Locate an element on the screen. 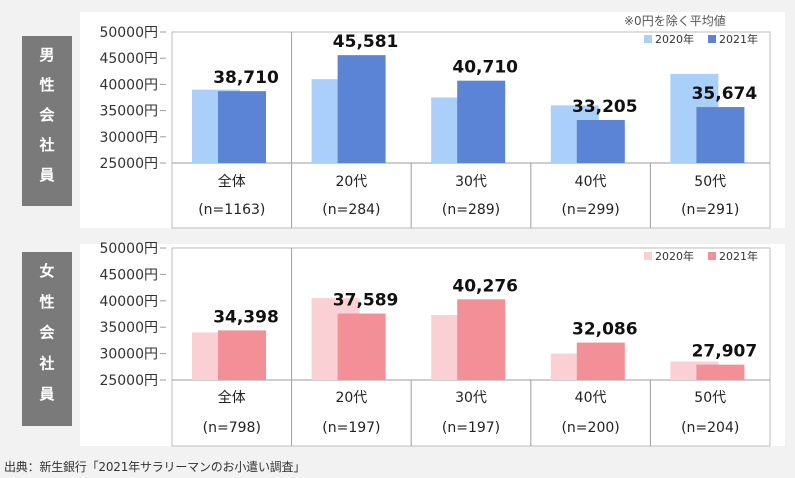 This screenshot has height=478, width=795. data-label: 45,581 is located at coordinates (366, 42).